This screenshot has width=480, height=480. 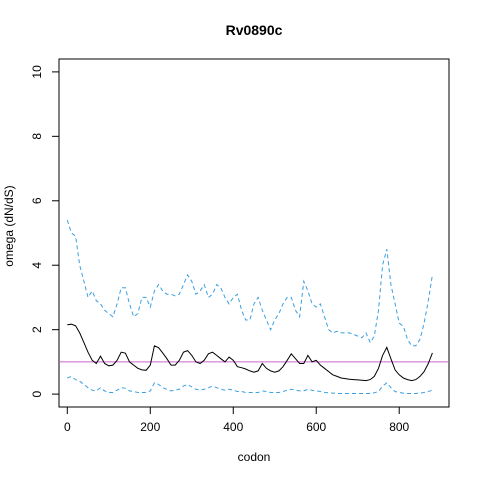 What do you see at coordinates (37, 200) in the screenshot?
I see `y-tick-label: 6` at bounding box center [37, 200].